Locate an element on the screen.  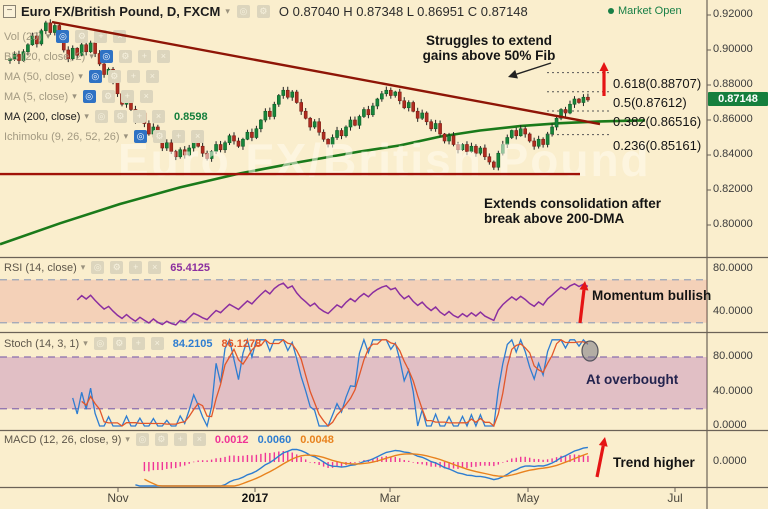
indicator-label: BB (20, close, 2) is located at coordinates (45, 56).